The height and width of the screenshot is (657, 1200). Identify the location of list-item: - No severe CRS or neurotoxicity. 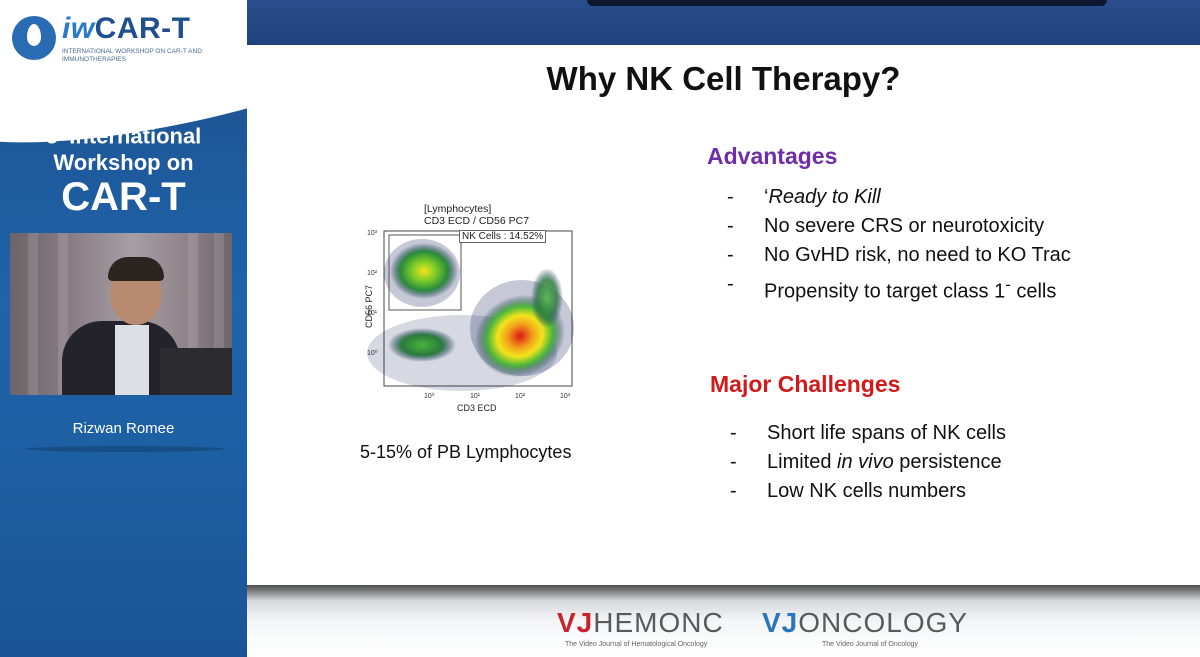
(886, 226).